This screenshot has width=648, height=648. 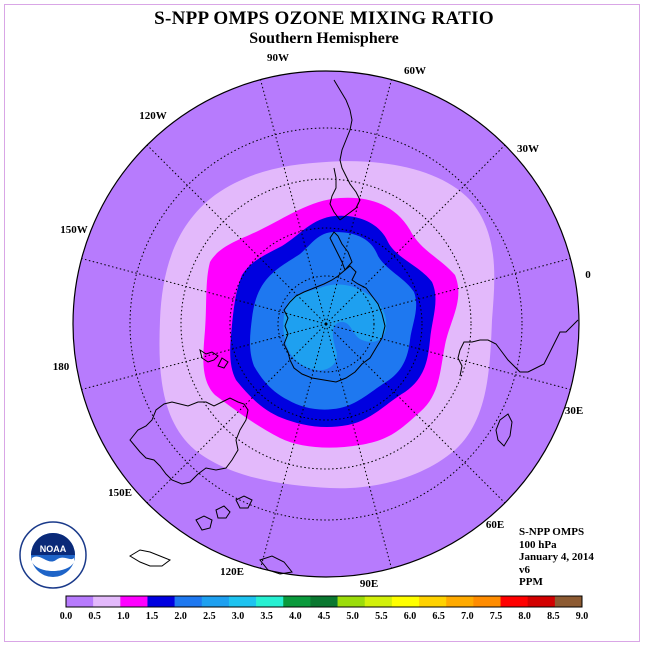 I want to click on lon-label-120w: 120W, so click(x=153, y=116).